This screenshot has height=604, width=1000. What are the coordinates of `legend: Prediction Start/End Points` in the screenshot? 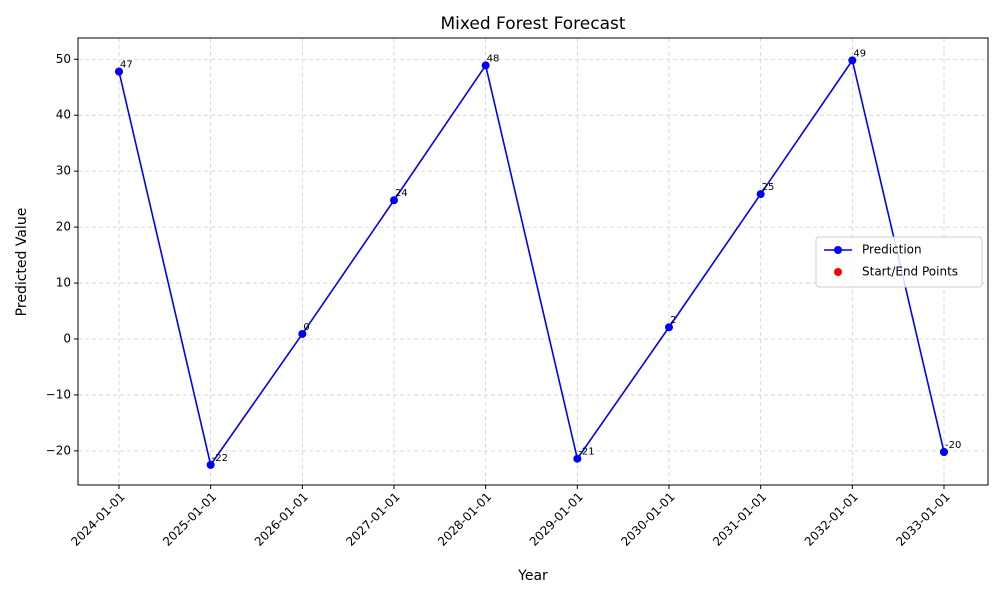 It's located at (899, 262).